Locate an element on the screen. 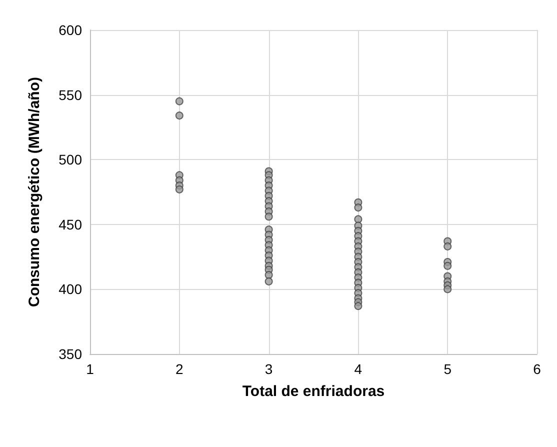  x-tick-label: 5 is located at coordinates (448, 369).